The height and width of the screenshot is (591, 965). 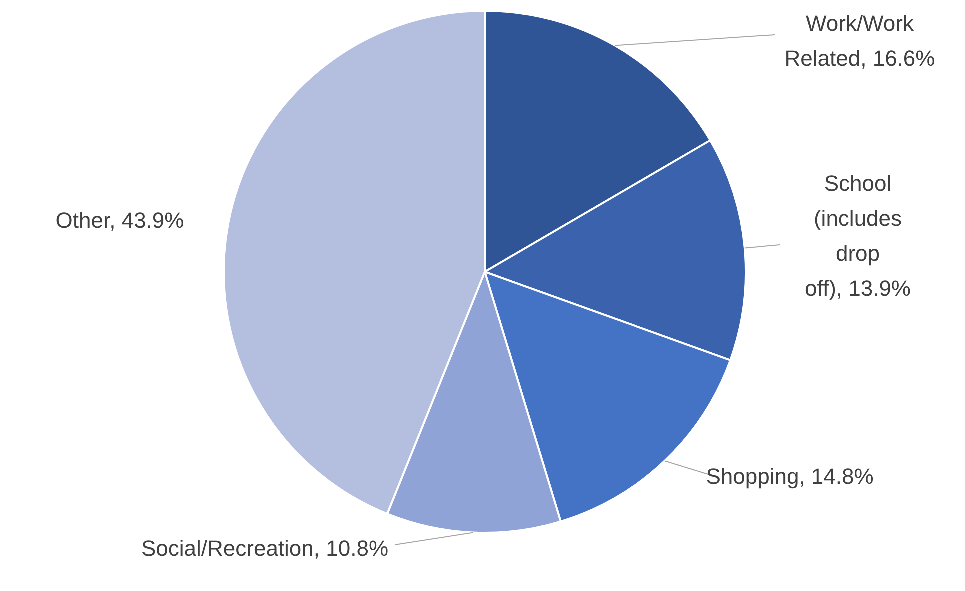 What do you see at coordinates (265, 549) in the screenshot?
I see `slice-label: Social/Recreation, 10.8%` at bounding box center [265, 549].